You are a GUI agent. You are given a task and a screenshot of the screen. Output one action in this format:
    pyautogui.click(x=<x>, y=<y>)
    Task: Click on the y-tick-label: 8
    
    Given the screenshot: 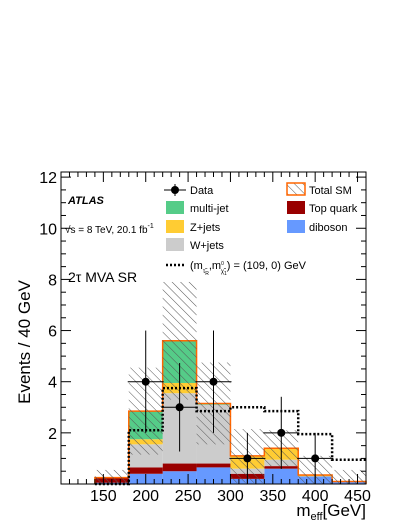 What is the action you would take?
    pyautogui.click(x=52, y=280)
    